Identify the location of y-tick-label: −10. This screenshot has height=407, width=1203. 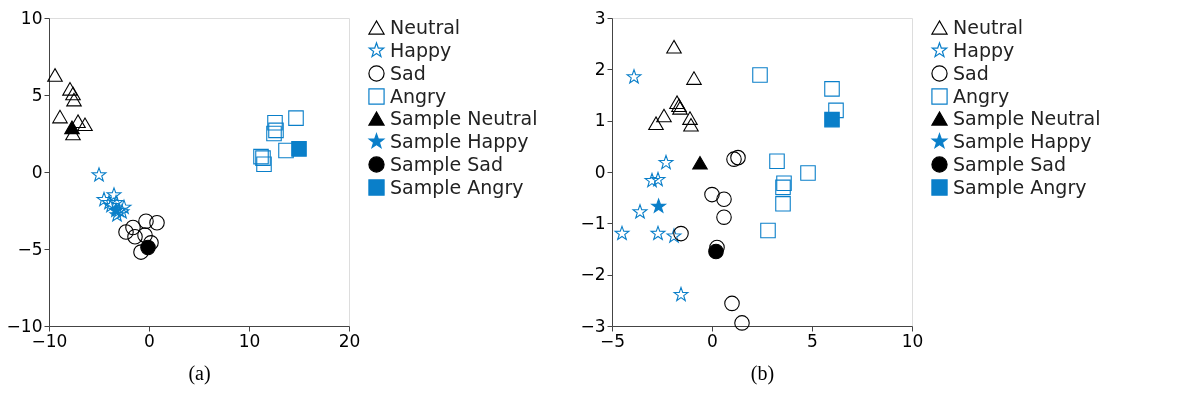
(24, 325).